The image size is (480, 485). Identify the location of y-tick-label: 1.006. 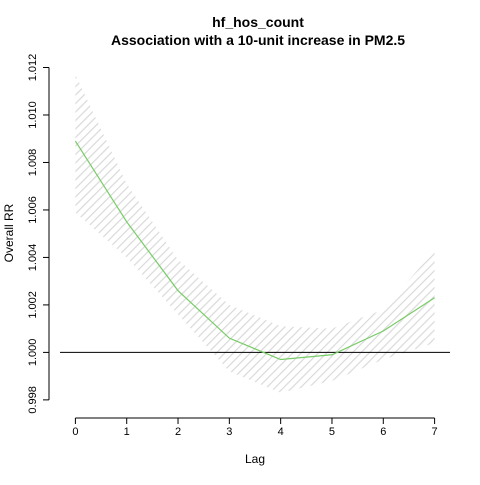
(33, 210).